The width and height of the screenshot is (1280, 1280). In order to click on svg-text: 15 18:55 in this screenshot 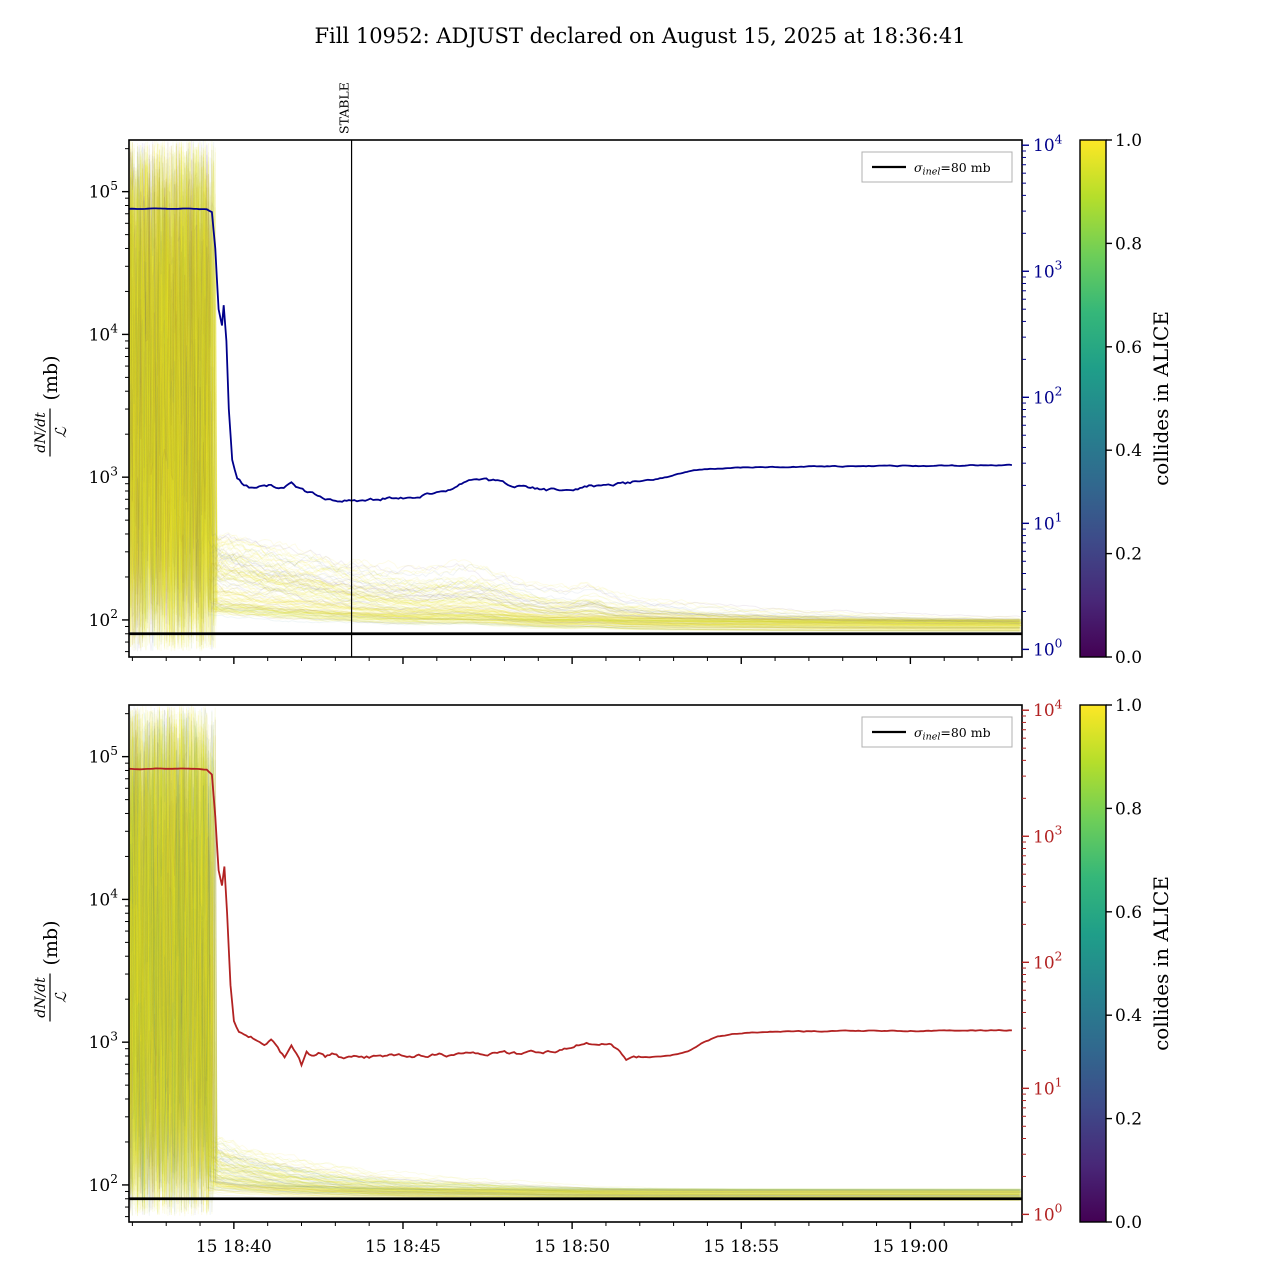, I will do `click(741, 1247)`.